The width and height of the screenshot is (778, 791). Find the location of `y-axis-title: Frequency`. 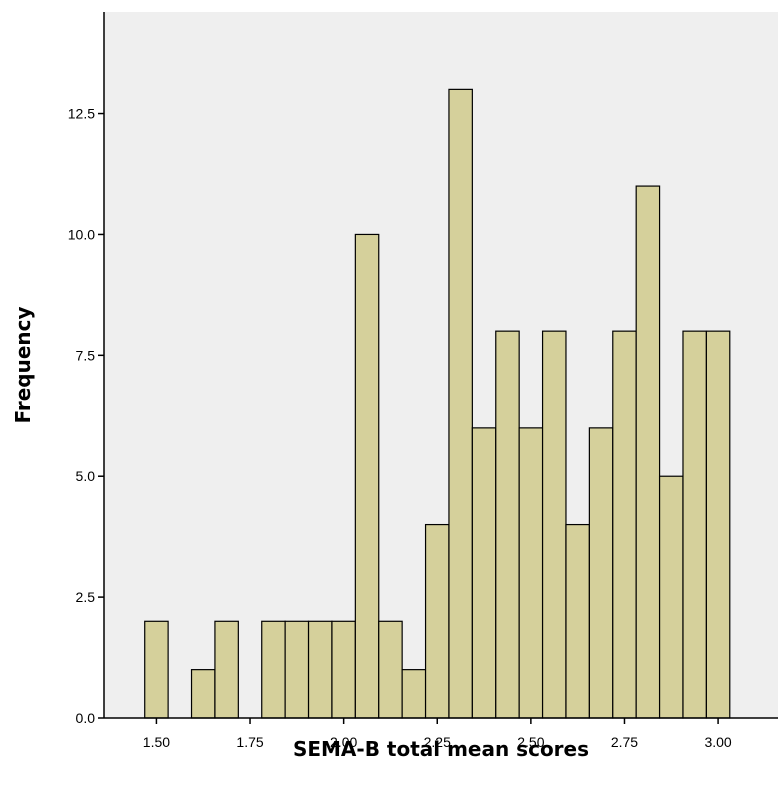

y-axis-title: Frequency is located at coordinates (23, 364).